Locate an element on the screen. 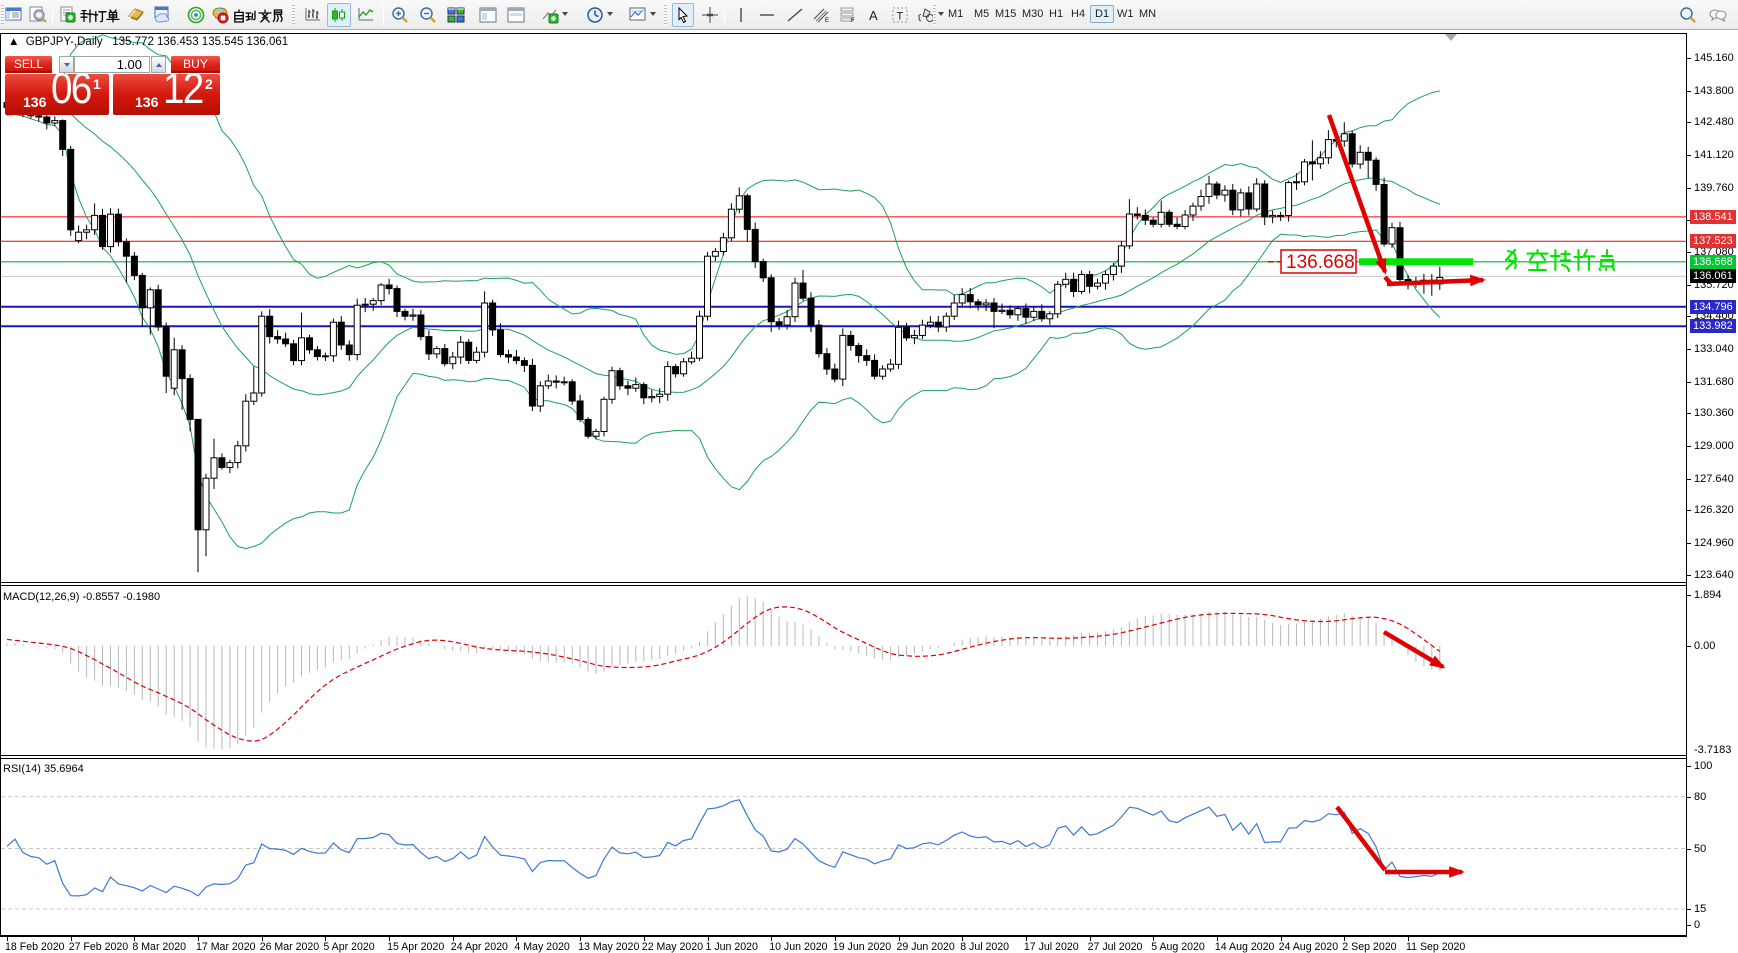 Image resolution: width=1738 pixels, height=953 pixels. svg-text: E is located at coordinates (827, 21).